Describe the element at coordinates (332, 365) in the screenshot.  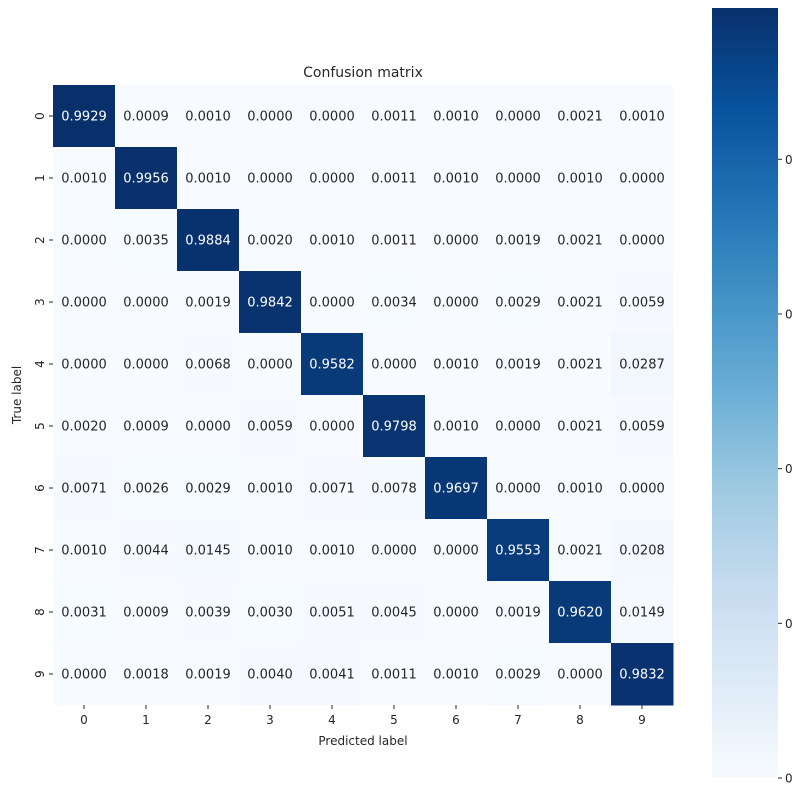
I see `cell-value-label: 0.9582` at that location.